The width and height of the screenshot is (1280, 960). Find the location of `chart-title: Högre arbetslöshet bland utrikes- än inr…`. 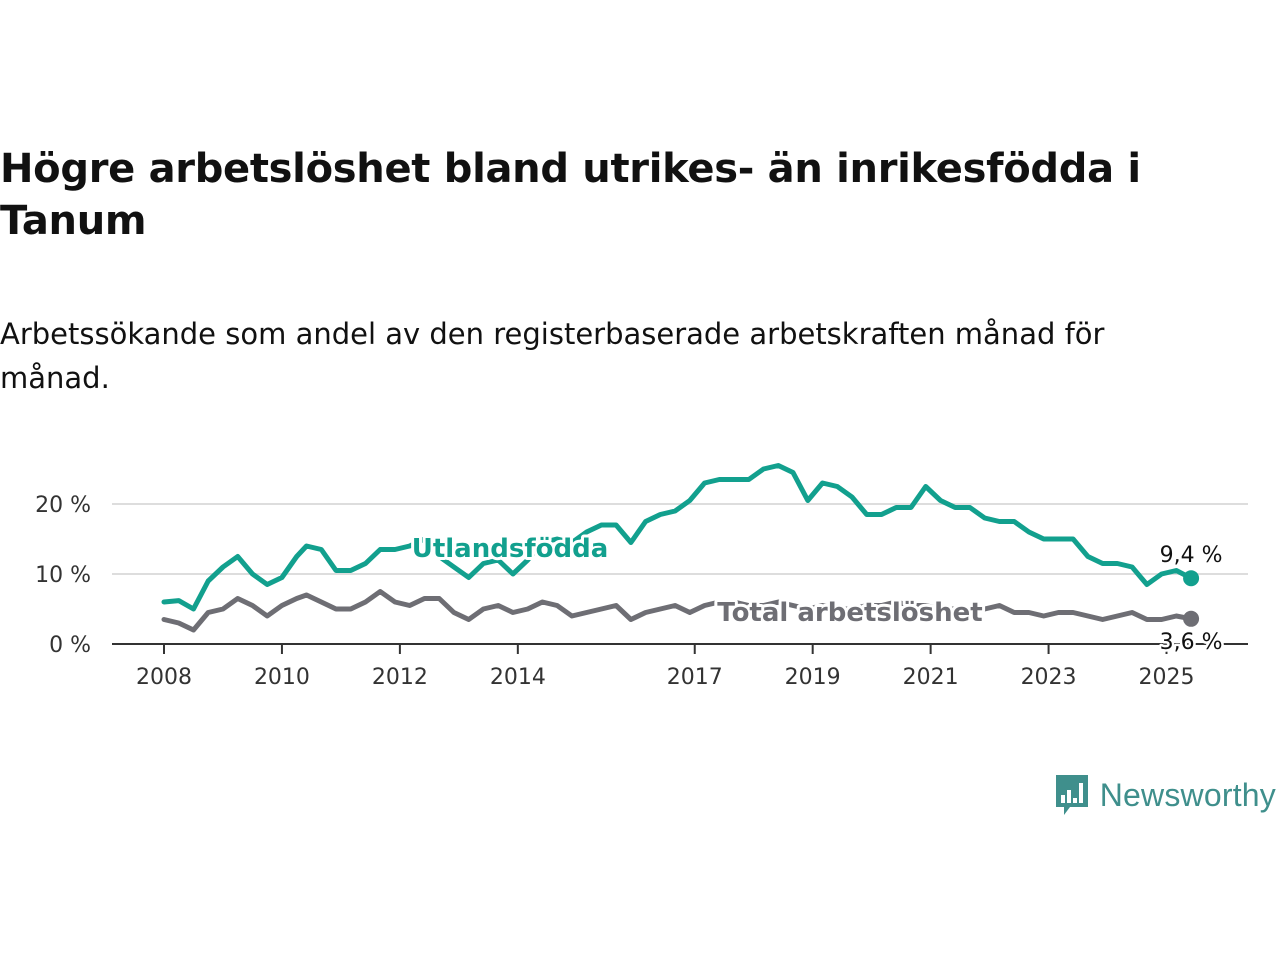

chart-title: Högre arbetslöshet bland utrikes- än inr… is located at coordinates (570, 195).